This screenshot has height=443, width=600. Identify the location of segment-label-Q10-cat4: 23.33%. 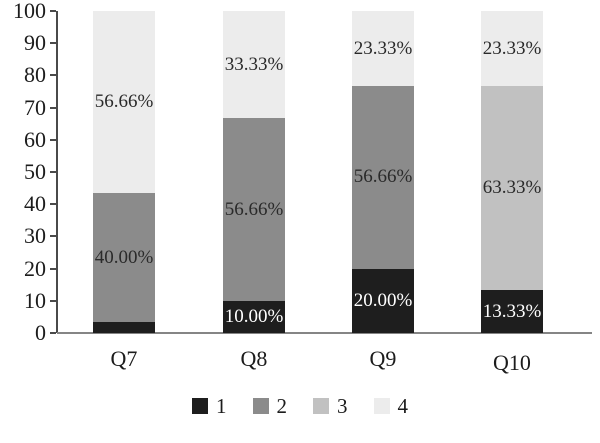
(512, 48).